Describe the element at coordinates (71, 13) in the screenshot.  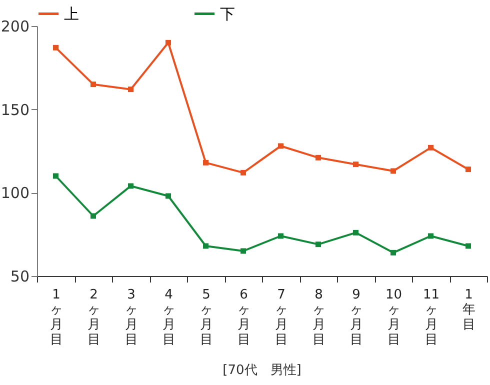
I see `legend-label: 上` at that location.